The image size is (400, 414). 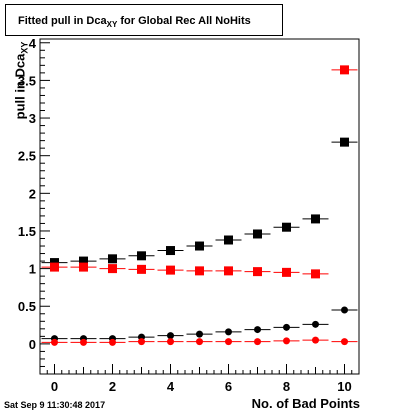 What do you see at coordinates (55, 405) in the screenshot?
I see `timestamp: Sat Sep 9 11:30:48 2017` at bounding box center [55, 405].